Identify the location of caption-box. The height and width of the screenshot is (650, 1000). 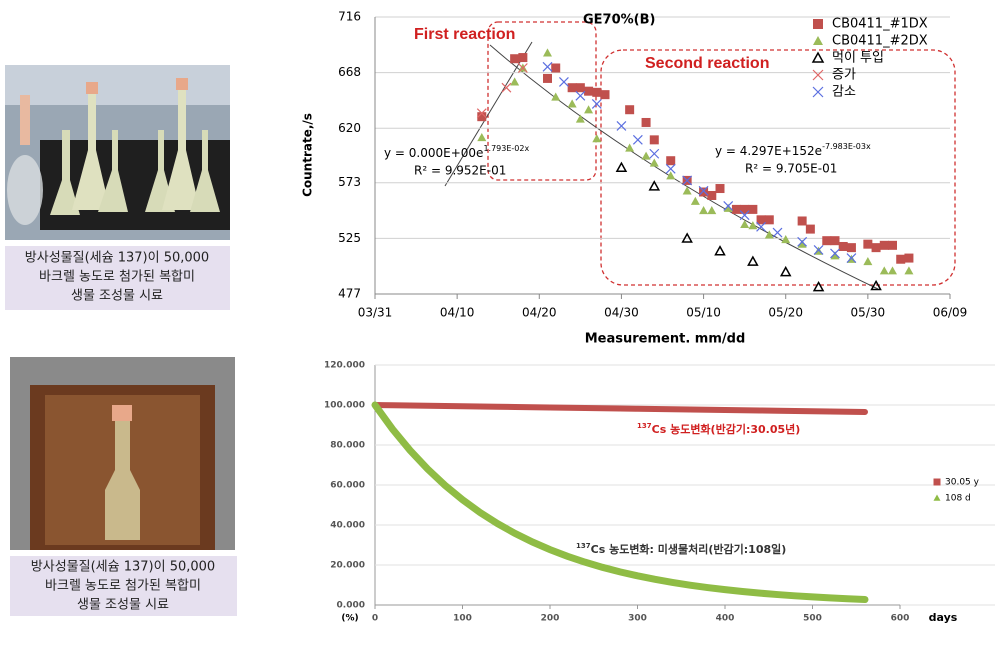
(123, 586).